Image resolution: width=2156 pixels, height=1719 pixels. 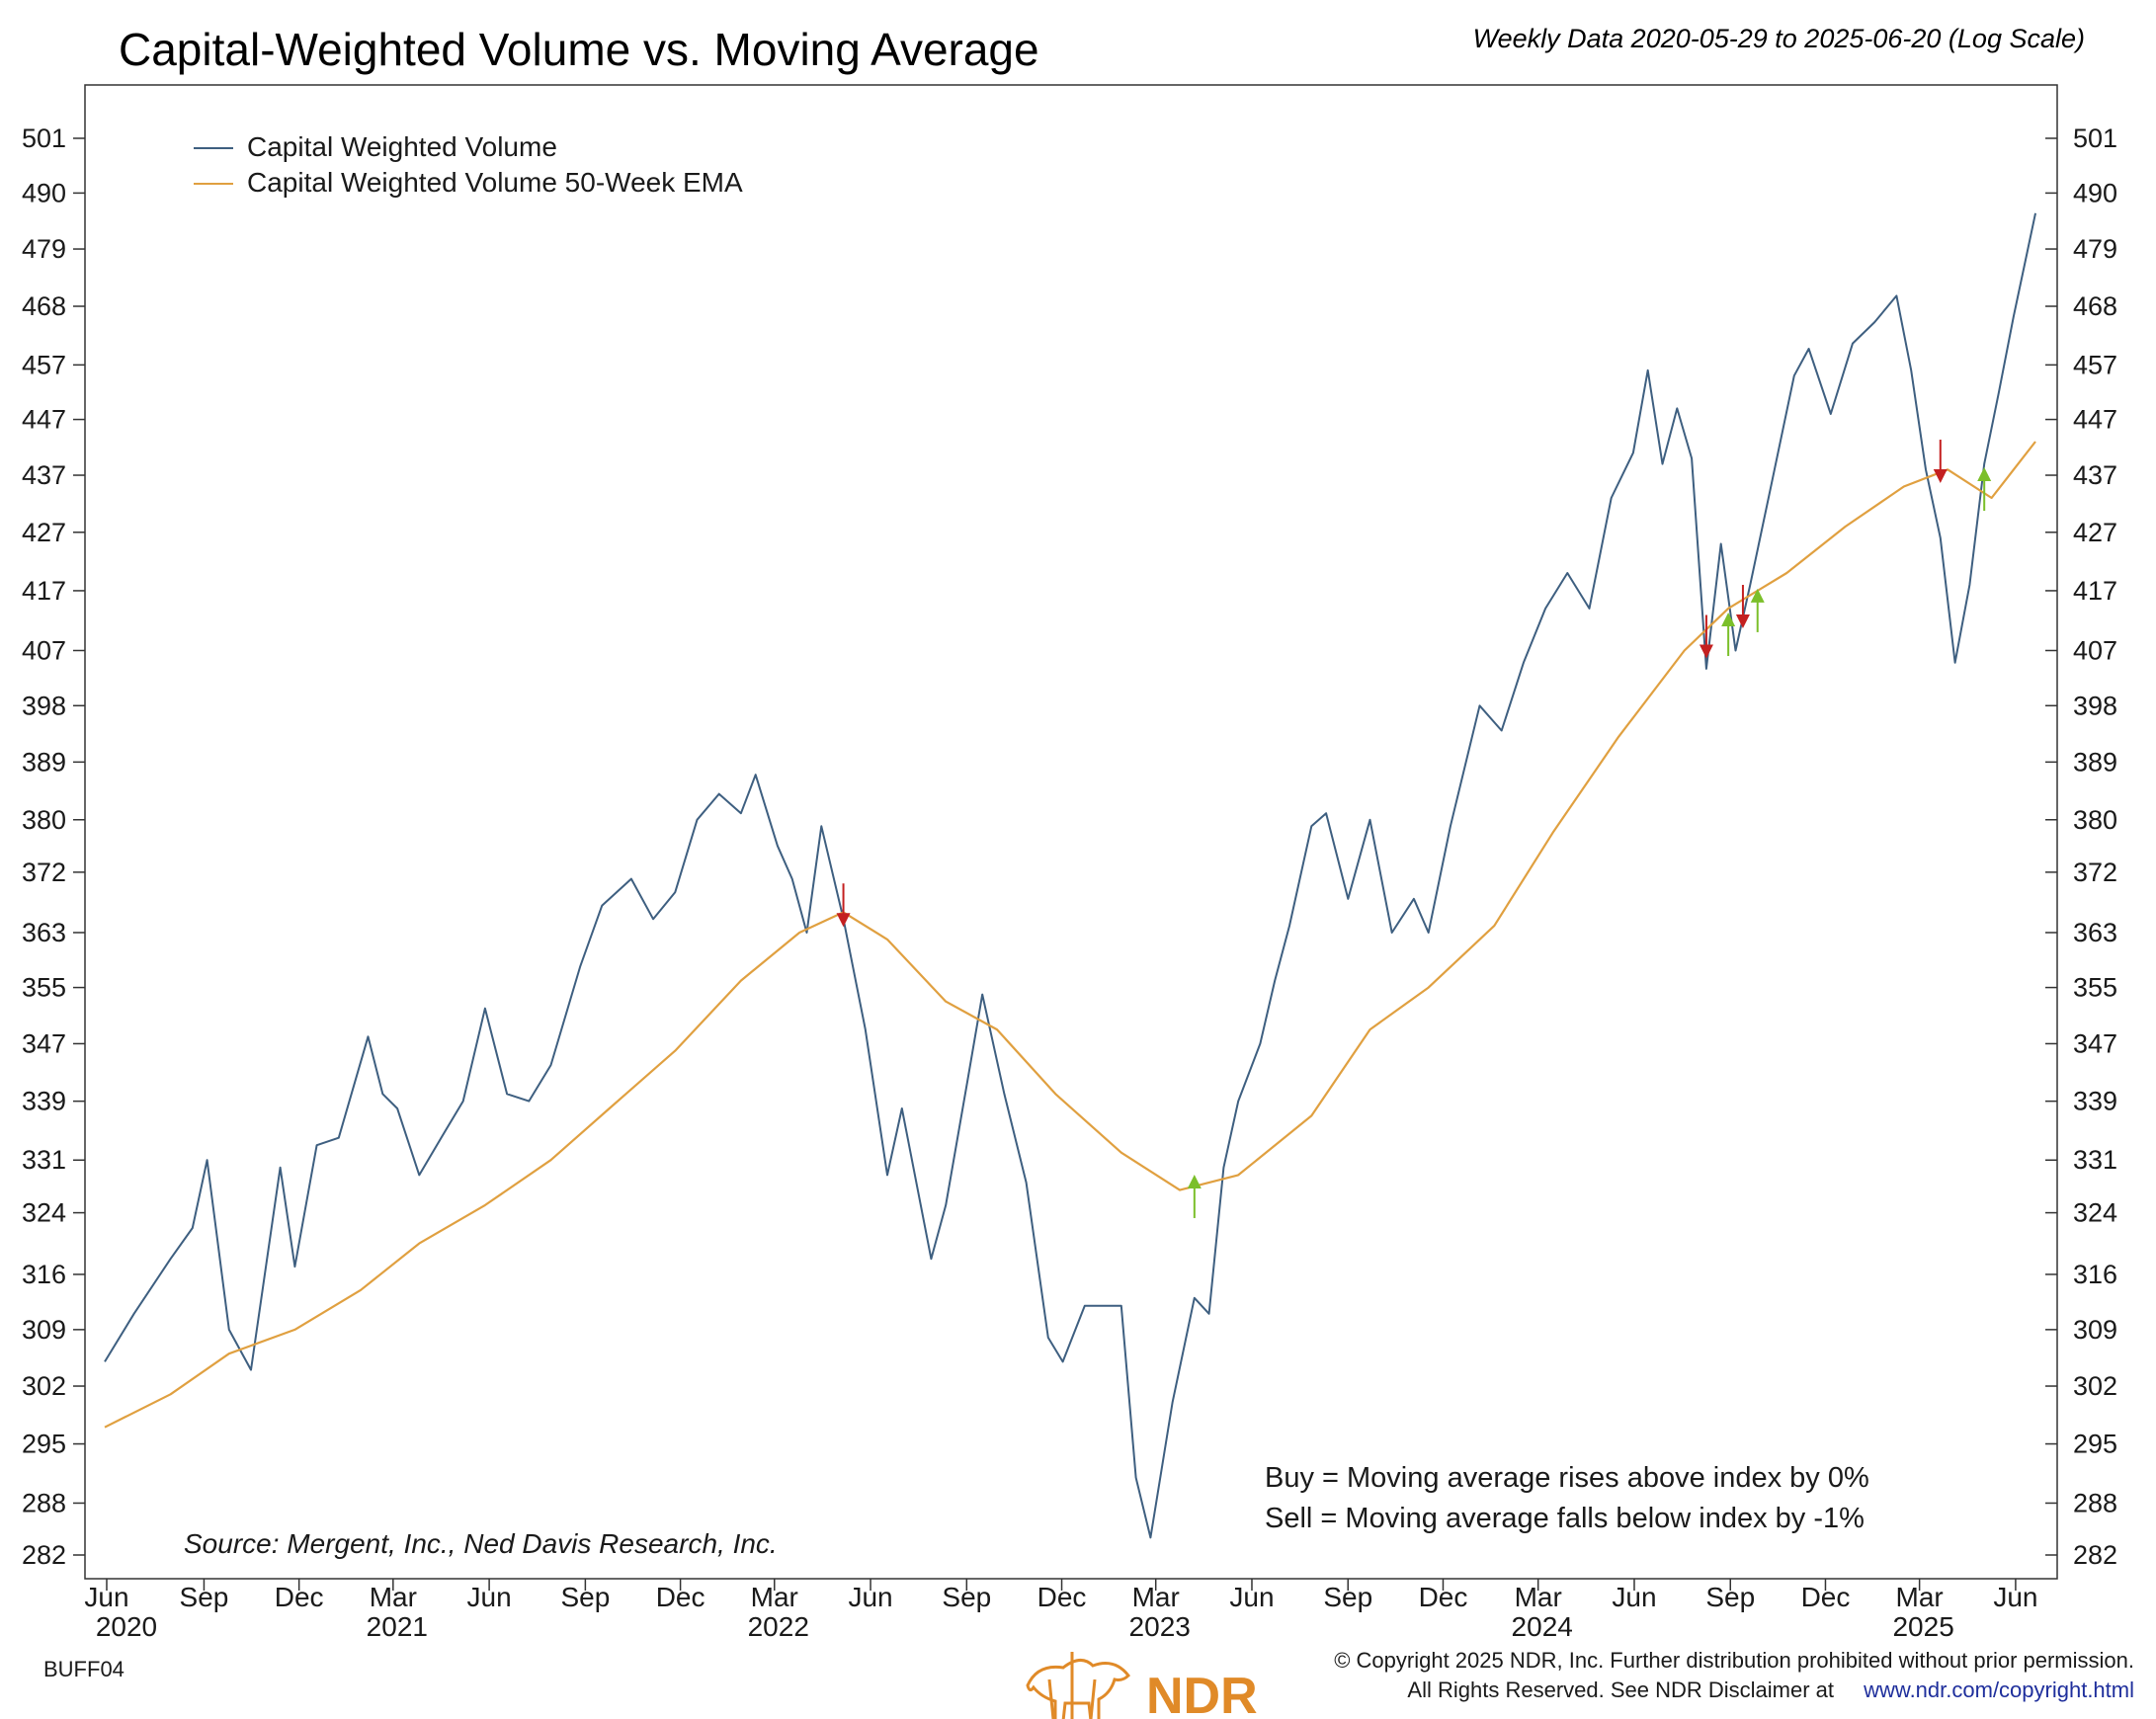 I want to click on y-tick-label-right: 437, so click(x=2095, y=475).